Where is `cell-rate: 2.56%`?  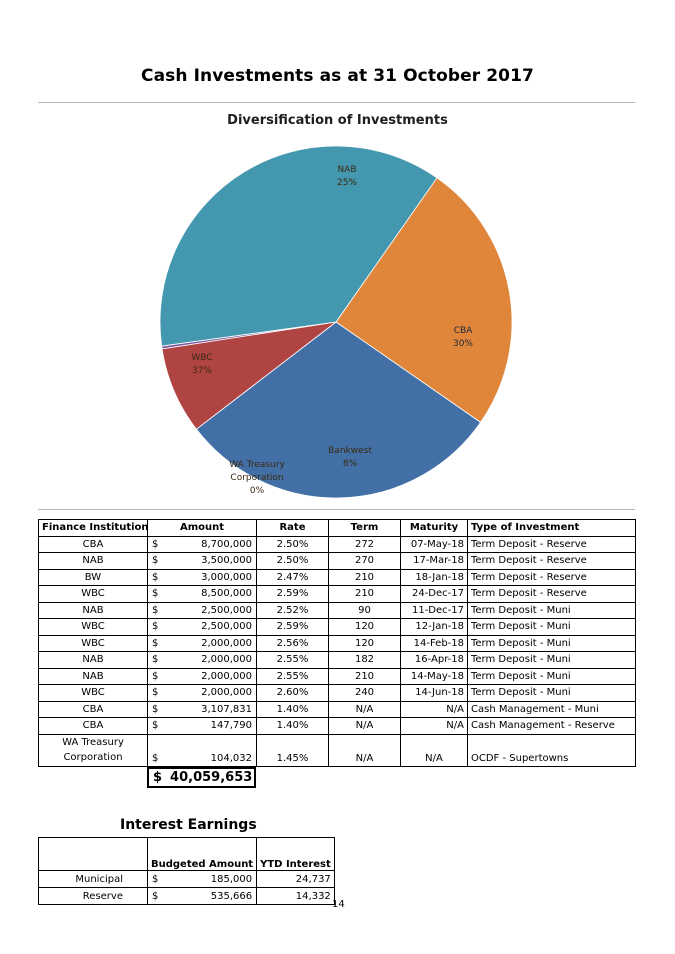 cell-rate: 2.56% is located at coordinates (292, 643).